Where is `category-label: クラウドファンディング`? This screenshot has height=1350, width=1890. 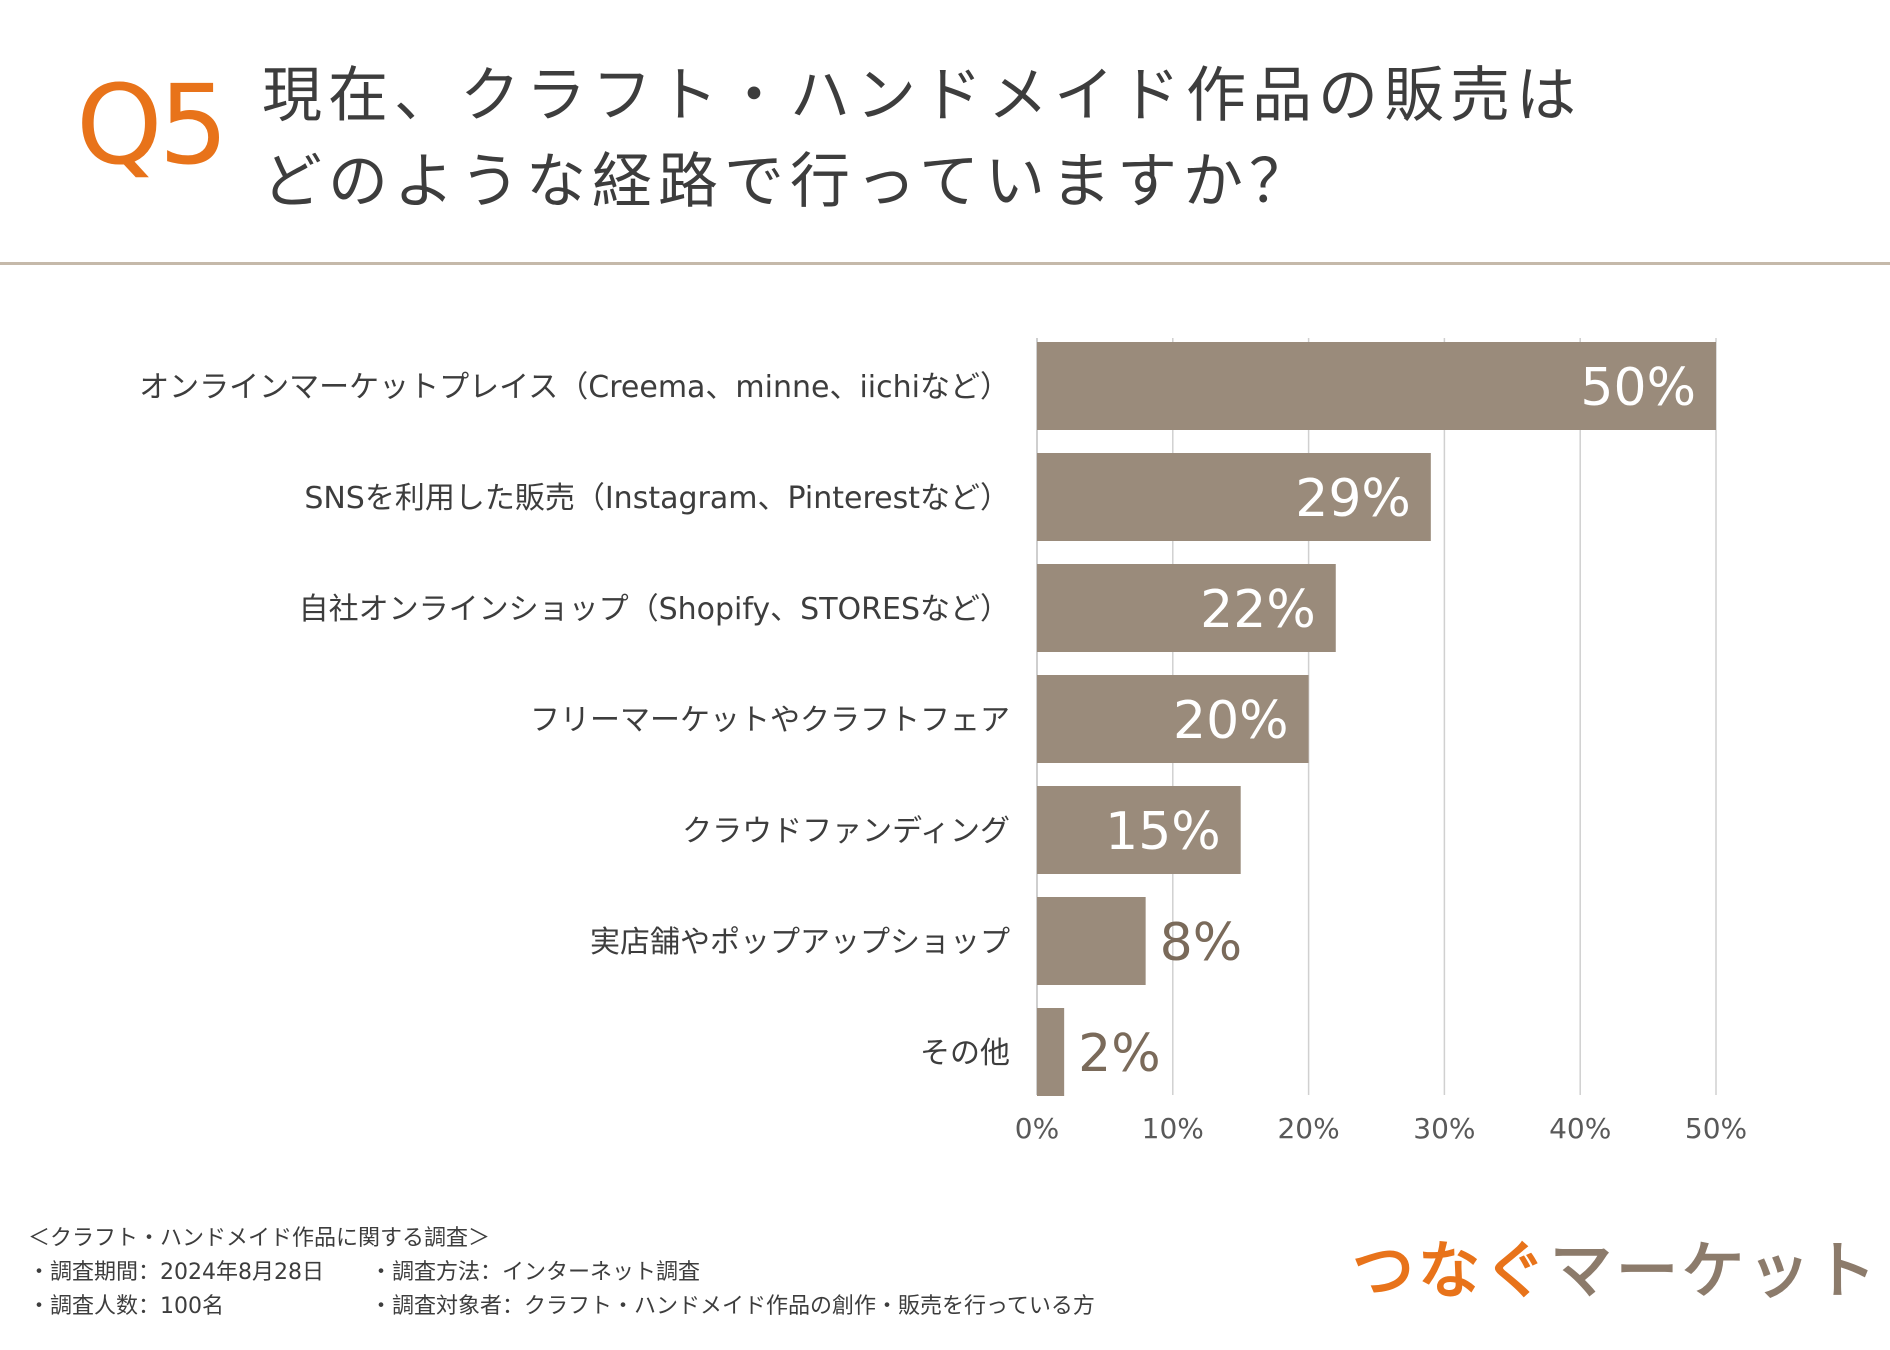
category-label: クラウドファンディング is located at coordinates (846, 831).